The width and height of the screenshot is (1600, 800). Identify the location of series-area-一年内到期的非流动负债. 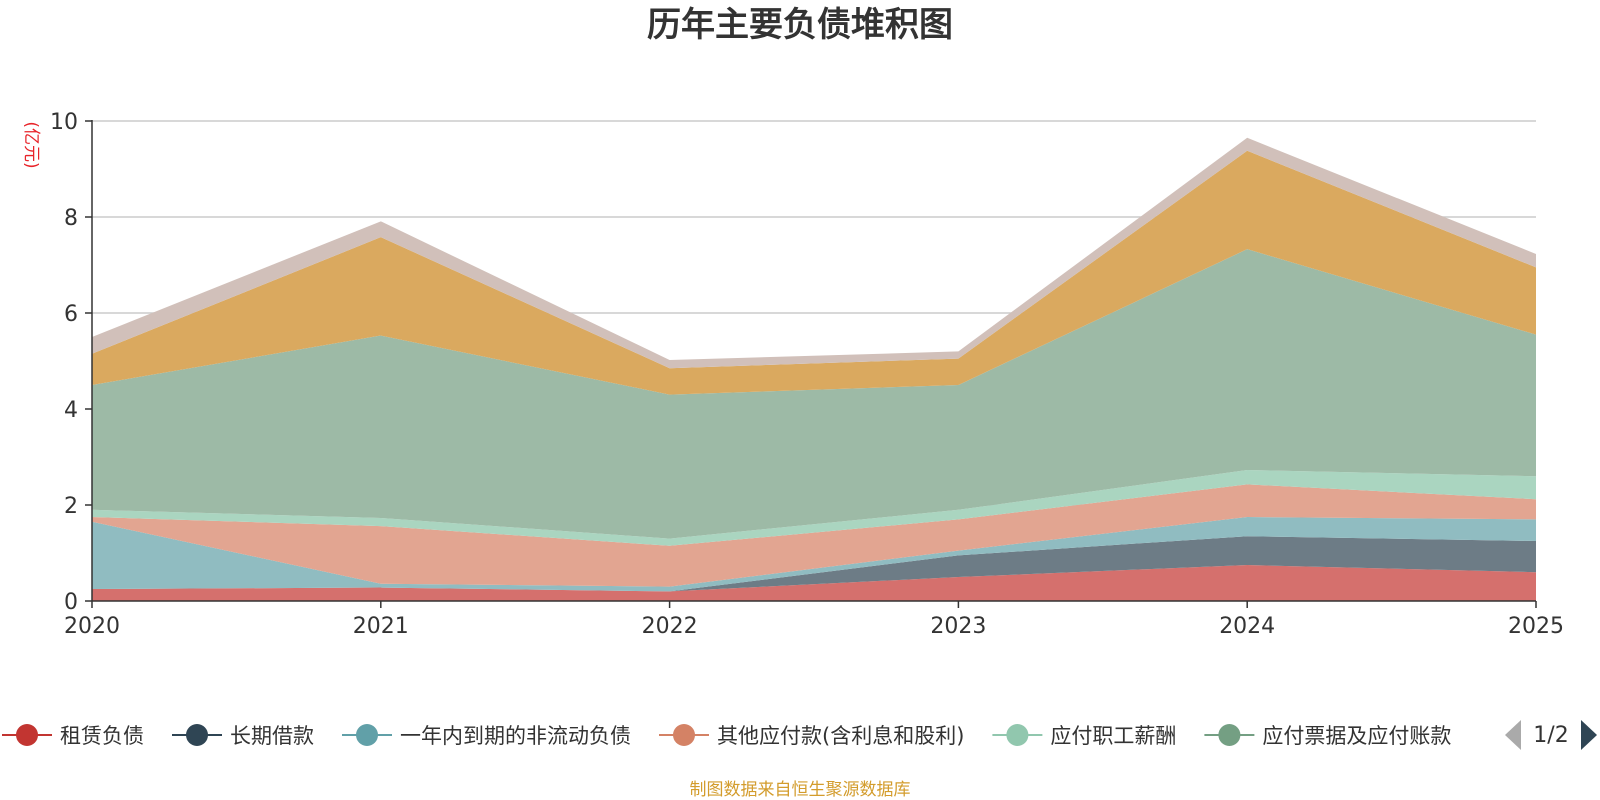
(814, 554).